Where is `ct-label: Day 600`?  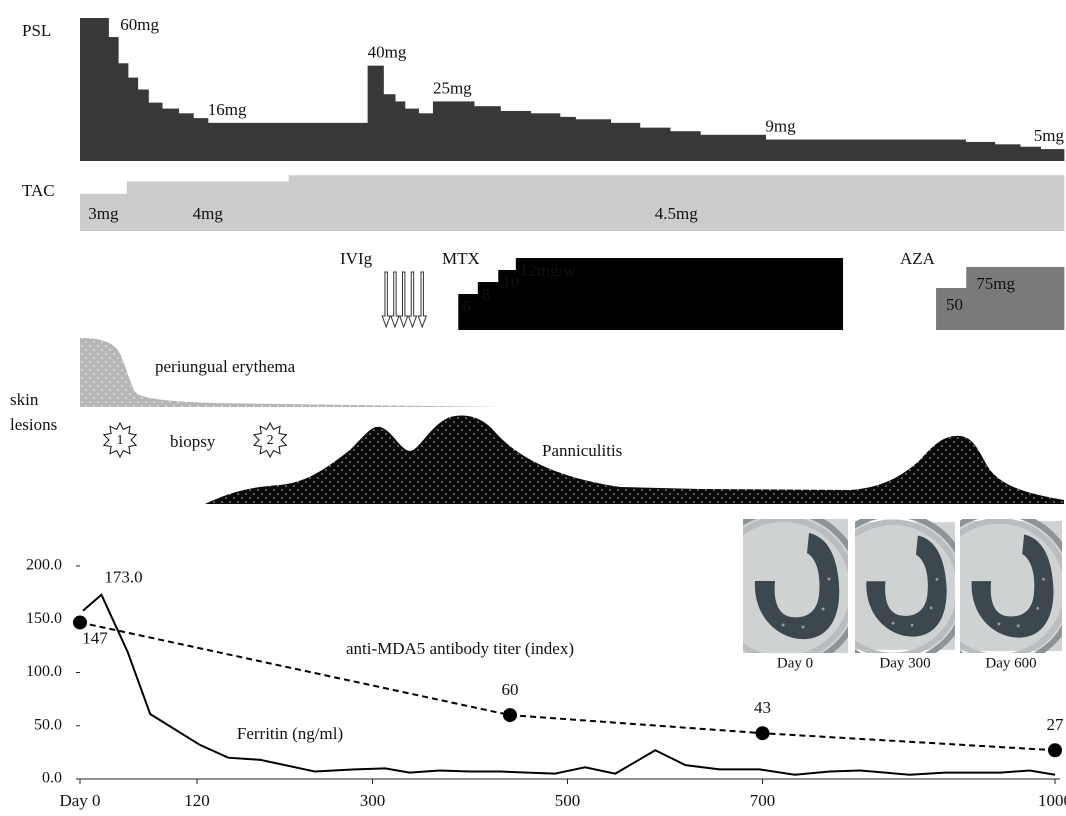
ct-label: Day 600 is located at coordinates (1010, 663).